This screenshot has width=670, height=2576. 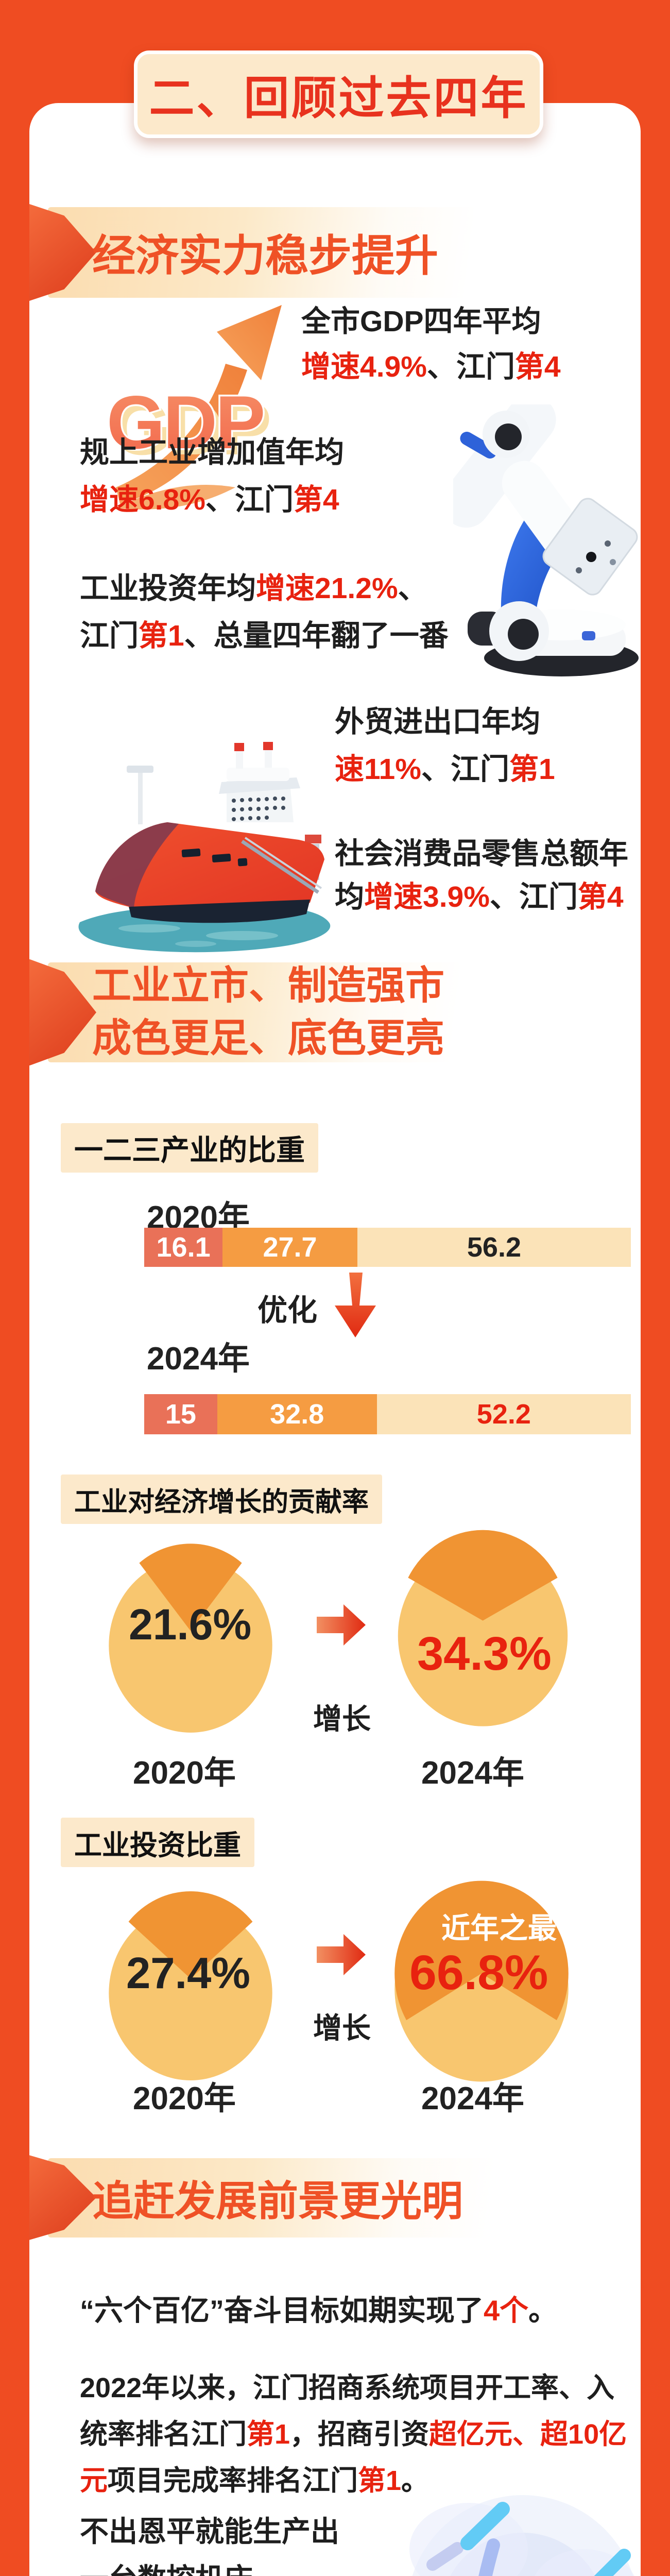 I want to click on section-header-catchup: 追赶发展前景更光明, so click(x=289, y=2198).